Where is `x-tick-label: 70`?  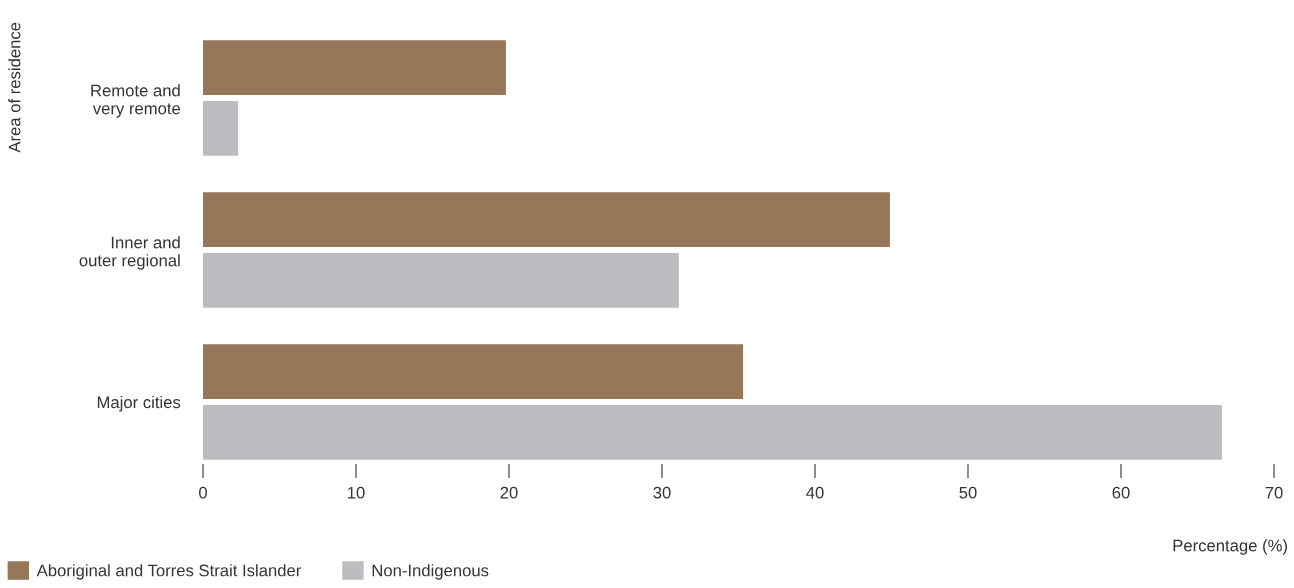 x-tick-label: 70 is located at coordinates (1274, 492).